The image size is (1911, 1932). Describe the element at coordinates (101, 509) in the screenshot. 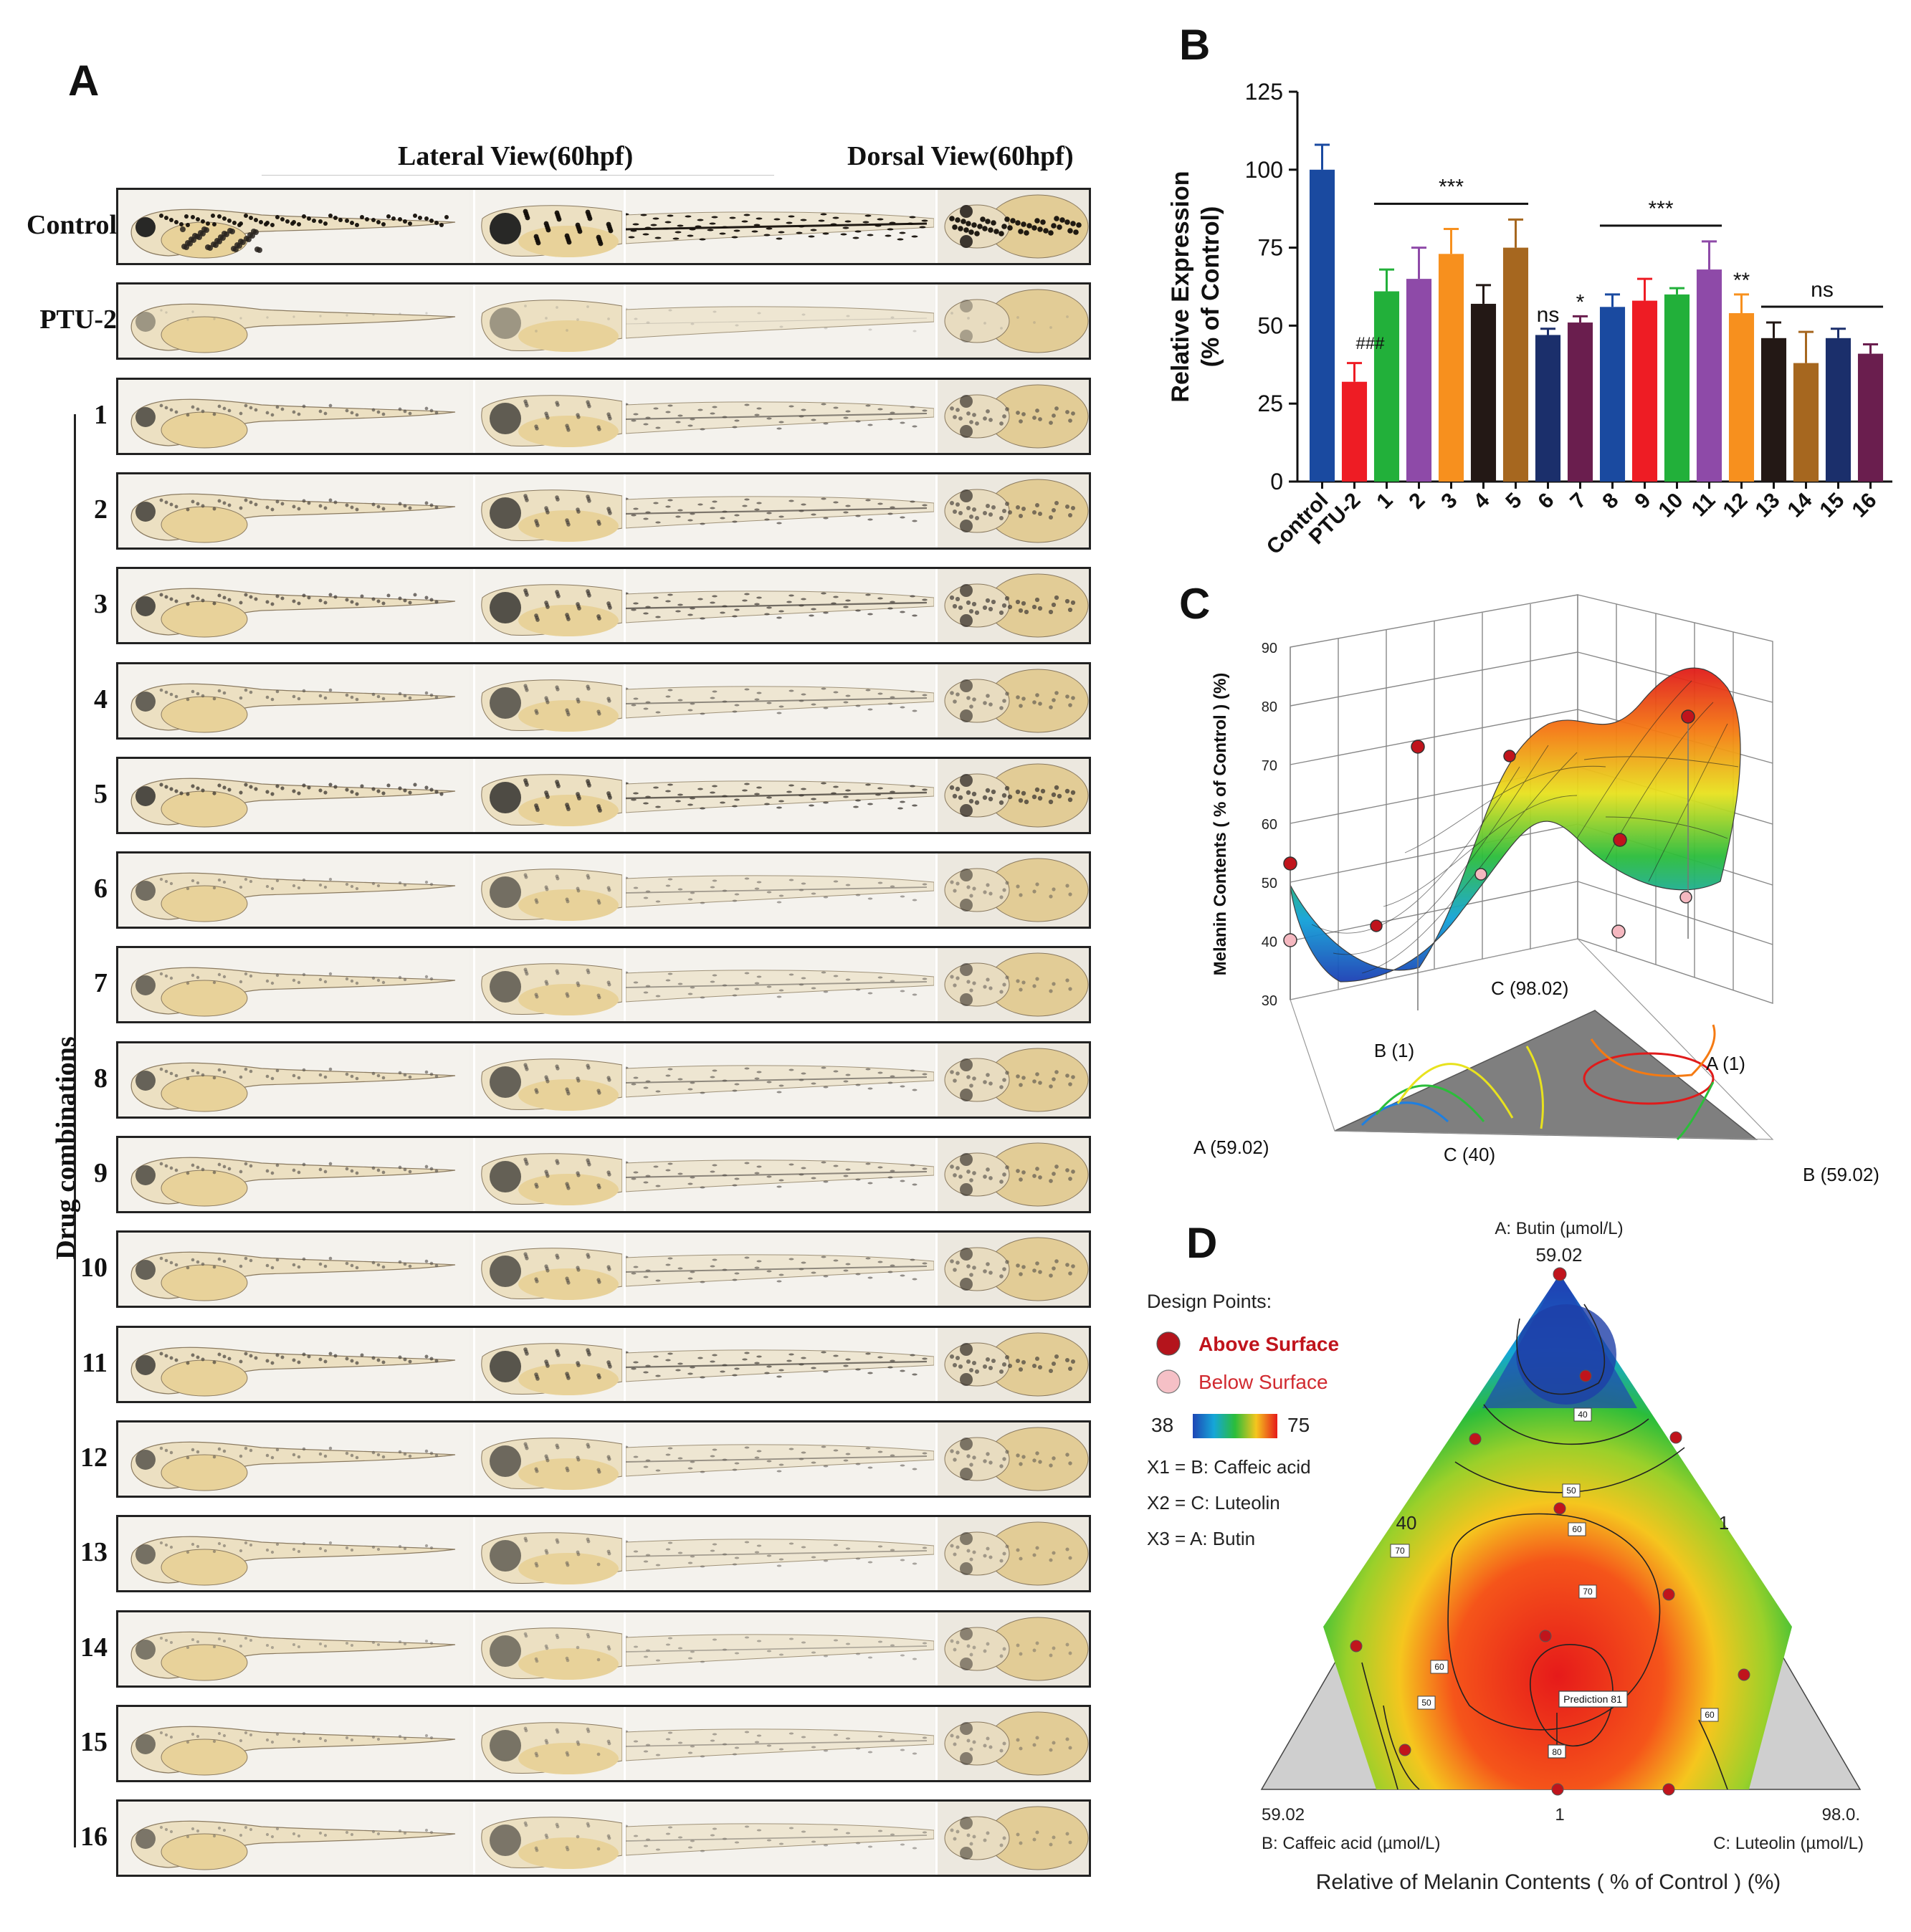

I see `row-label: 2` at that location.